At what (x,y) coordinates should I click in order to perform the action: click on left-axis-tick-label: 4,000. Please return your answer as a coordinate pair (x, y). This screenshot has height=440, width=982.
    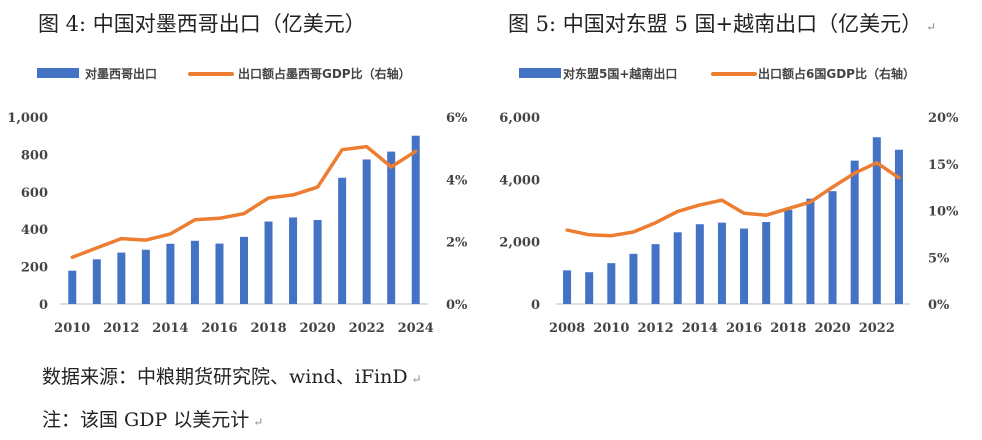
    Looking at the image, I should click on (519, 180).